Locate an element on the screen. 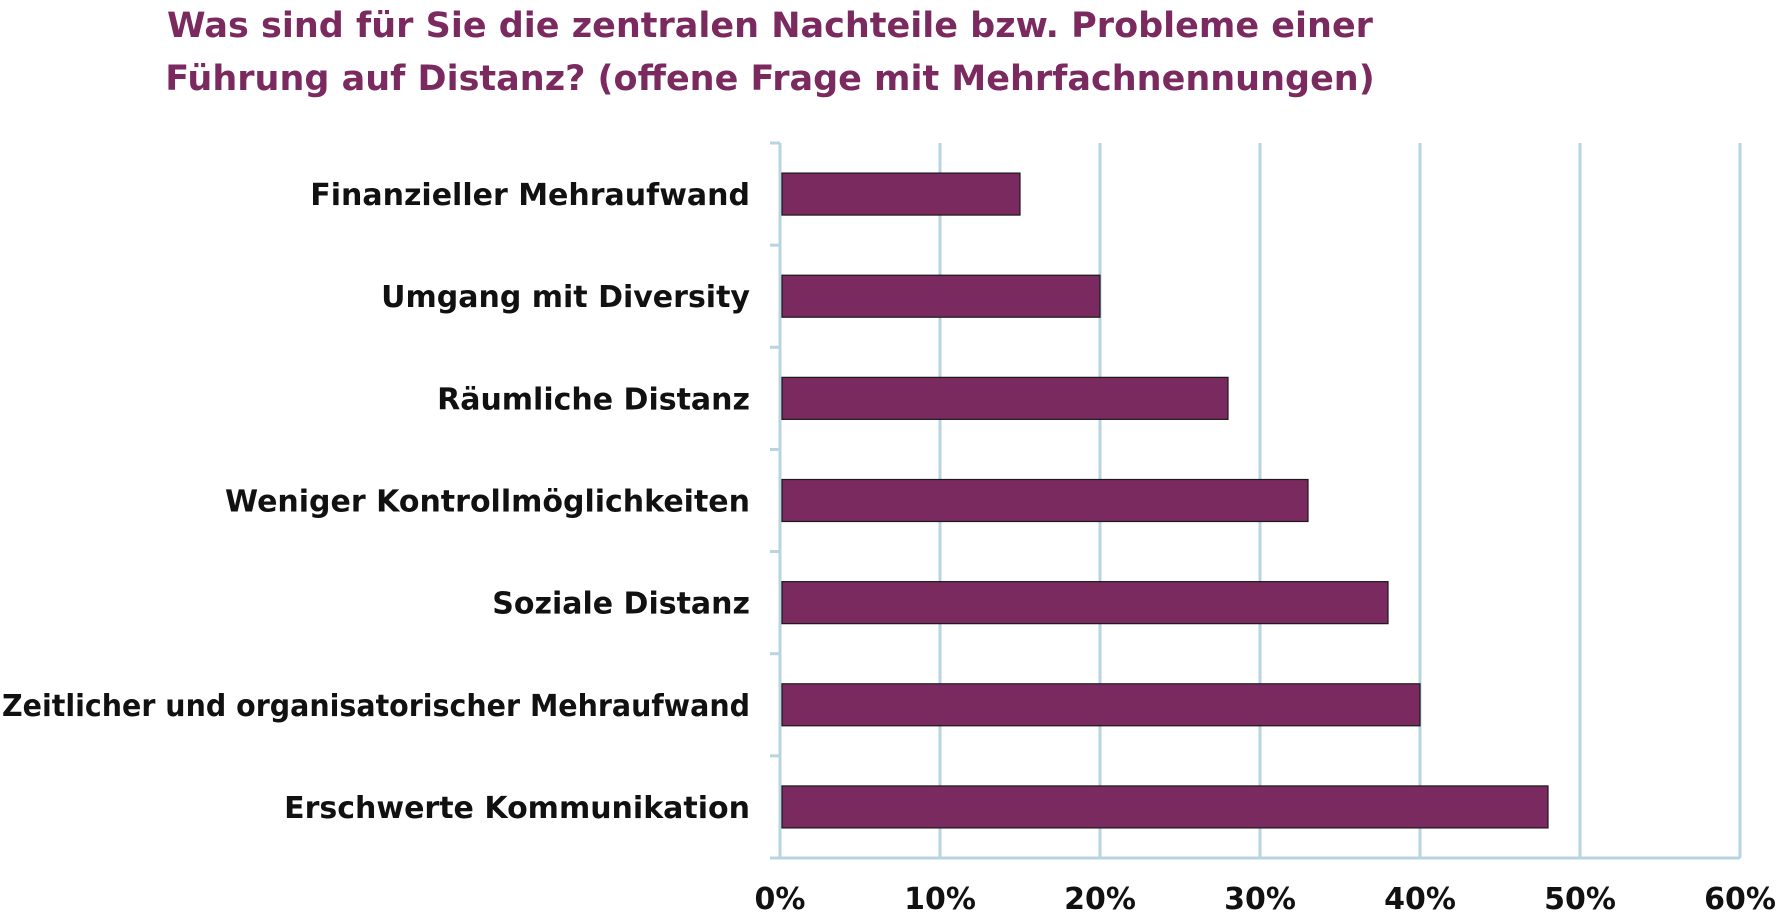 The image size is (1779, 923). x-tick-label: 30% is located at coordinates (1260, 899).